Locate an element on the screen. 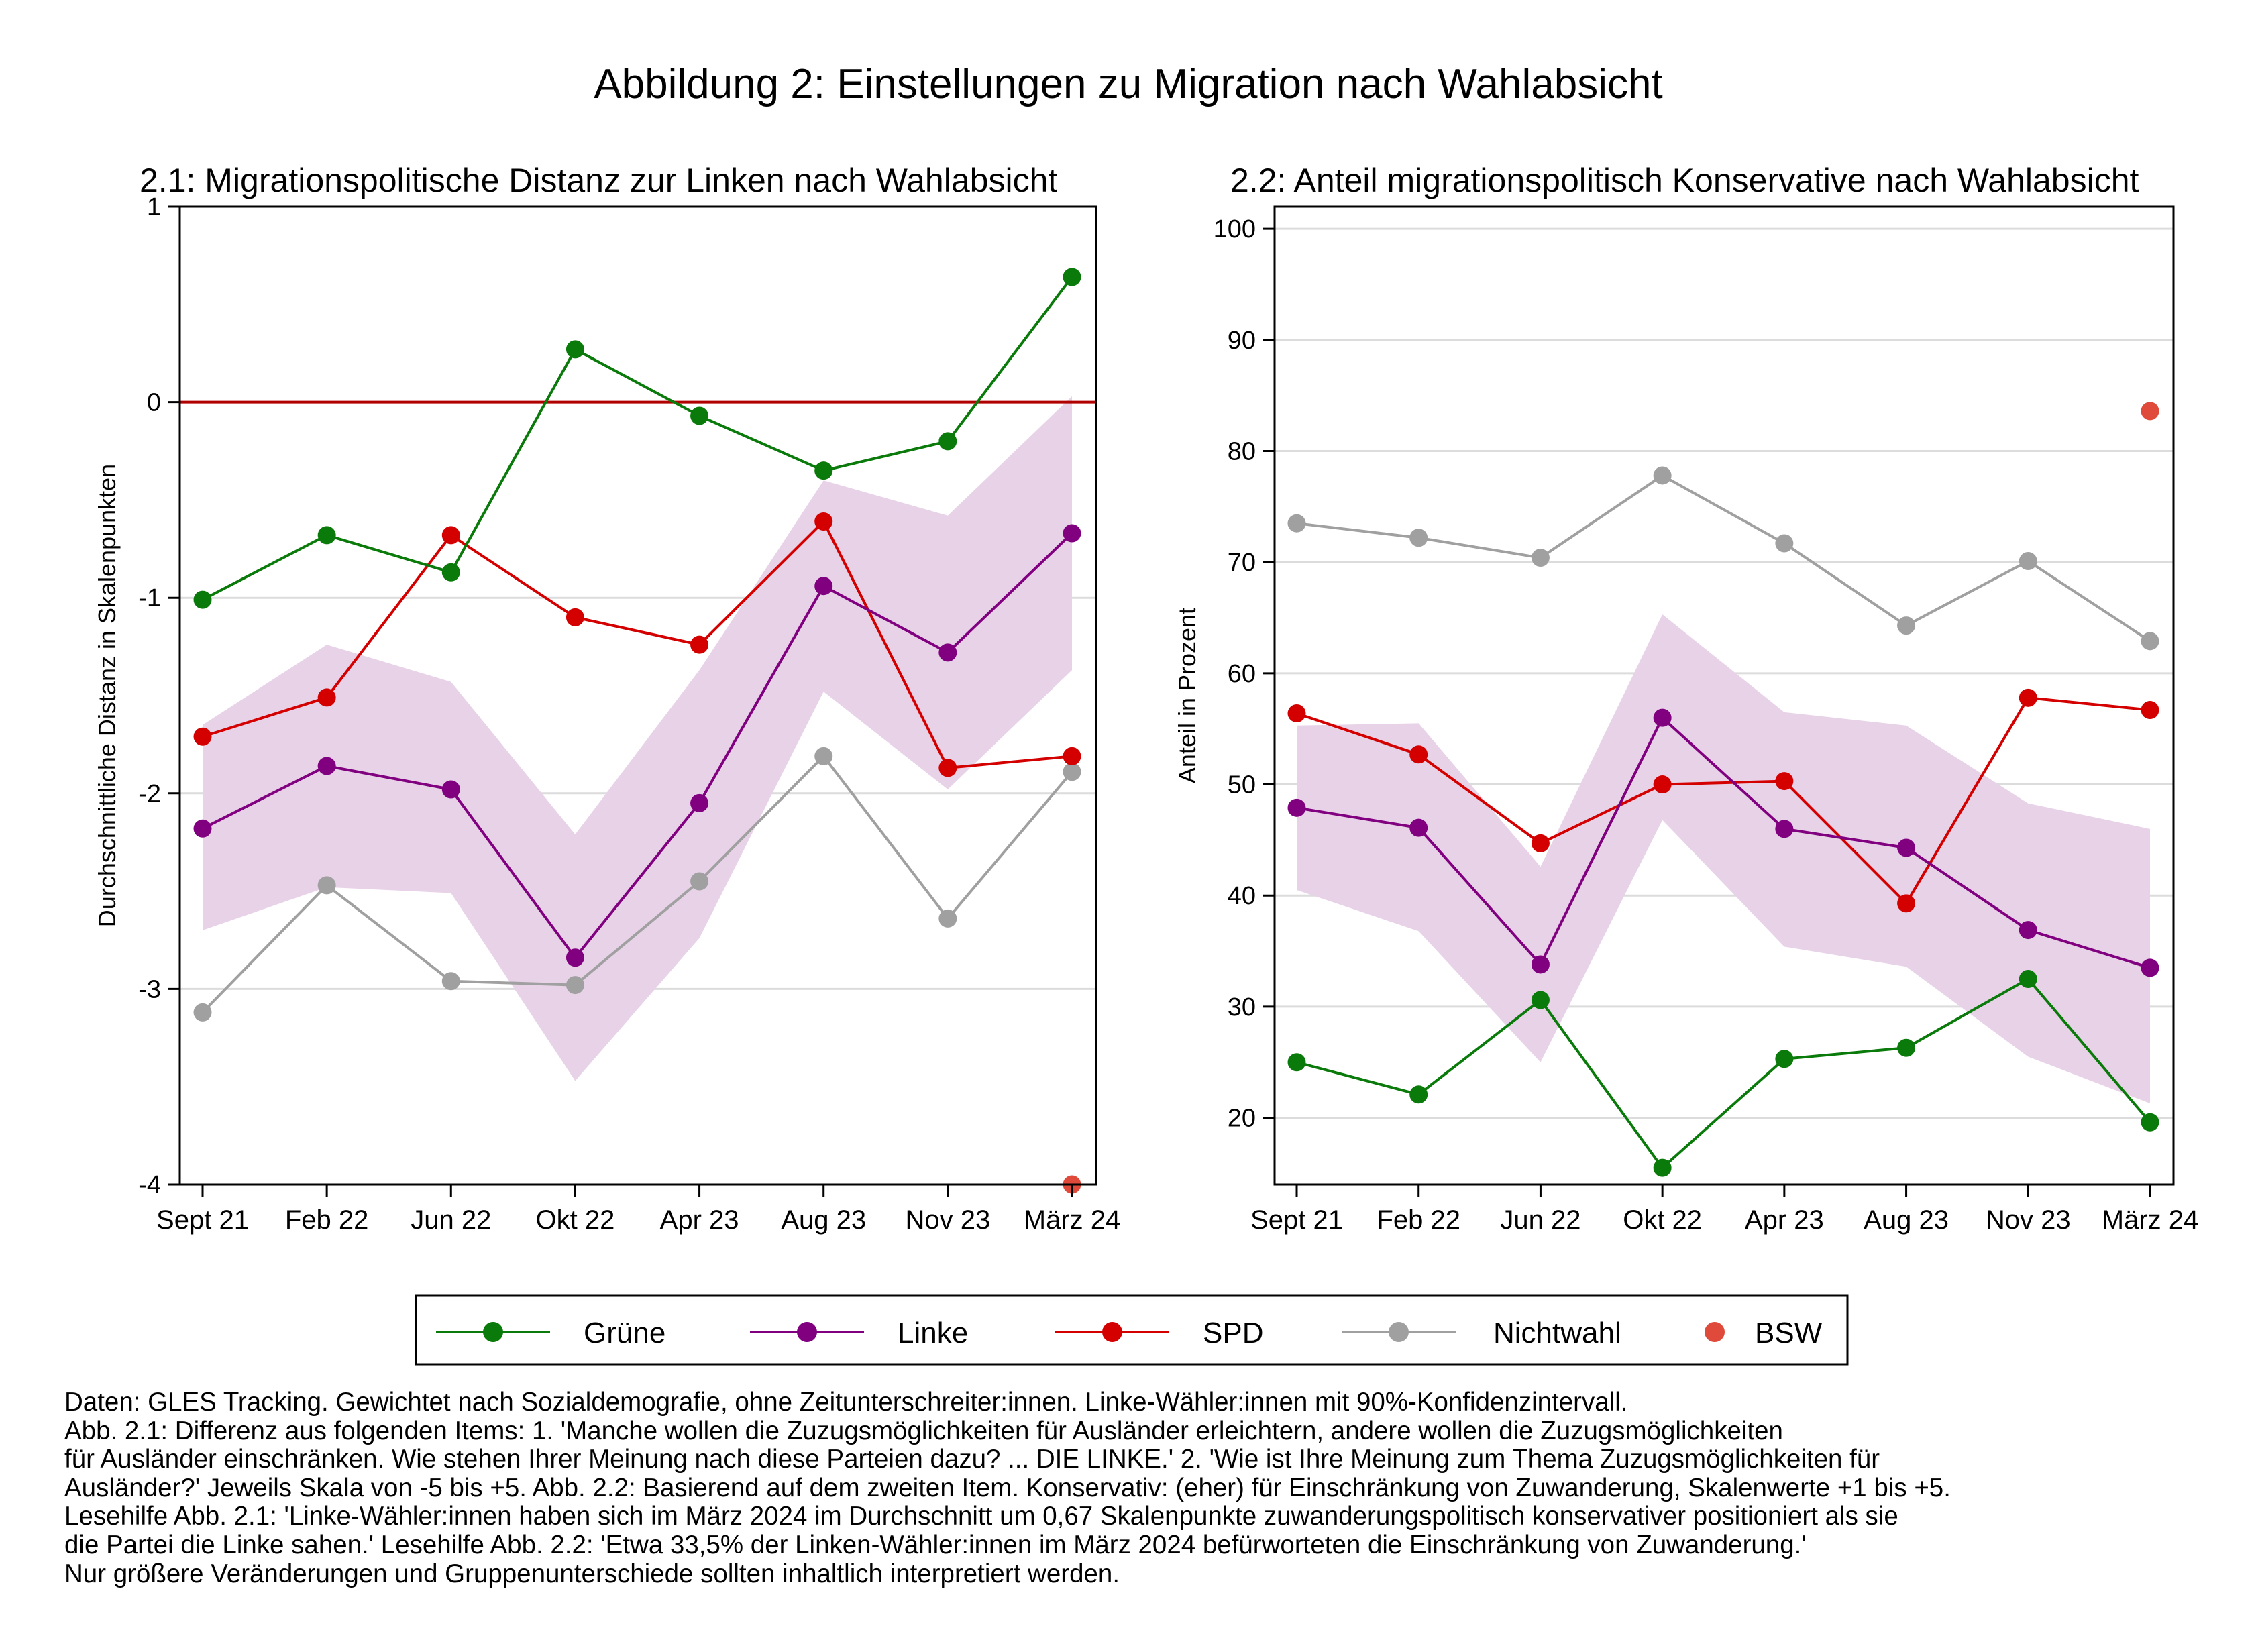  y-tick-label: 70 is located at coordinates (1242, 563).